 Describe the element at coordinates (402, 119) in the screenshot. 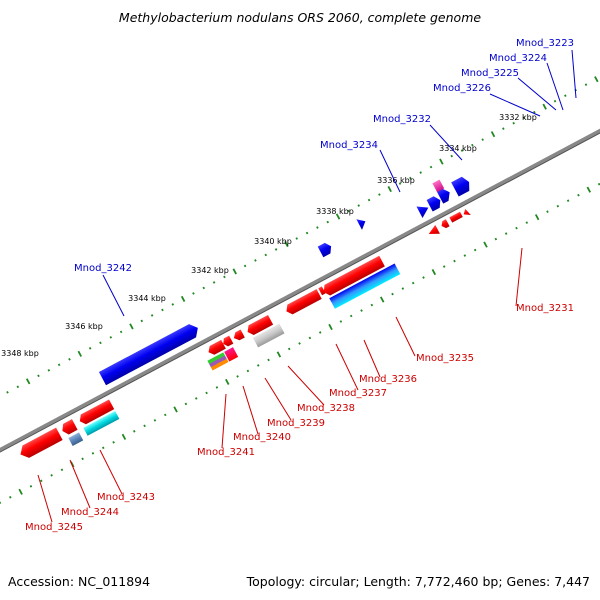

I see `label-mnod-3232: Mnod_3232` at that location.